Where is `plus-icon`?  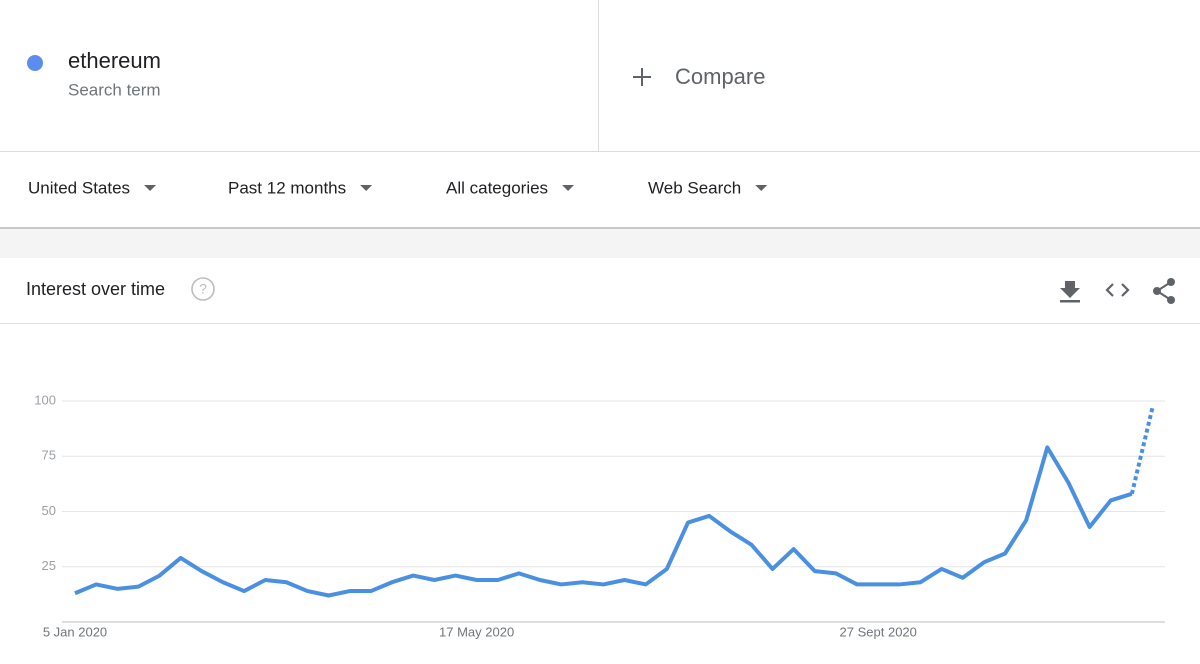
plus-icon is located at coordinates (642, 77).